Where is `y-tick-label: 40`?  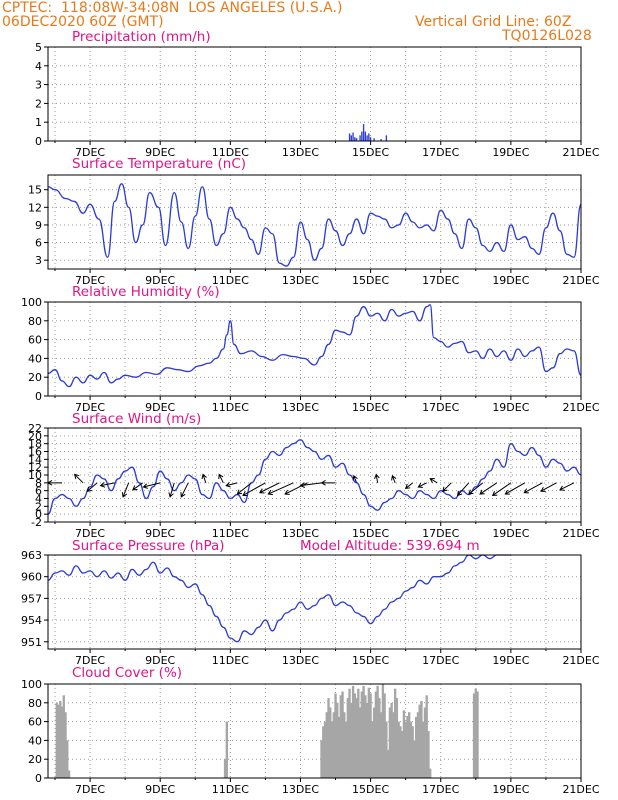 y-tick-label: 40 is located at coordinates (35, 358).